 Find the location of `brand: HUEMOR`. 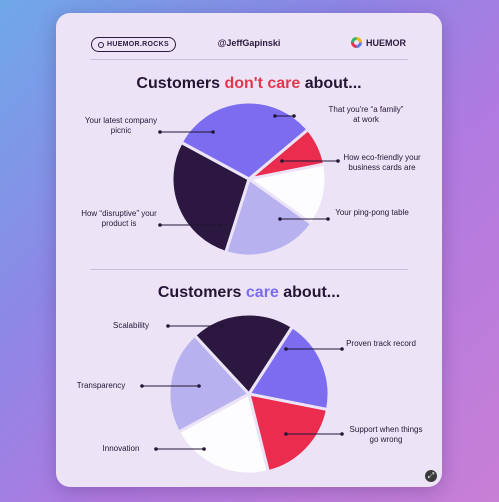

brand: HUEMOR is located at coordinates (378, 42).